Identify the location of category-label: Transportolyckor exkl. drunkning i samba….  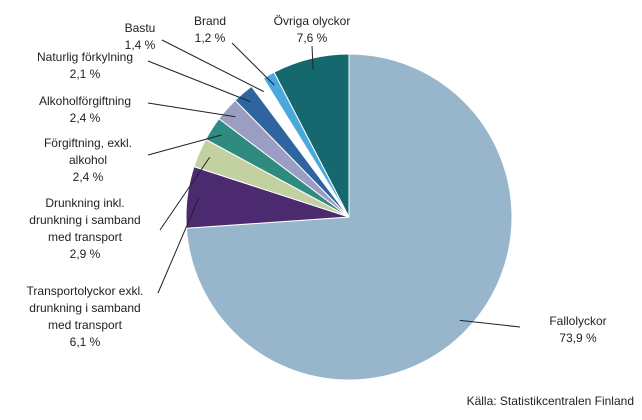
(85, 308).